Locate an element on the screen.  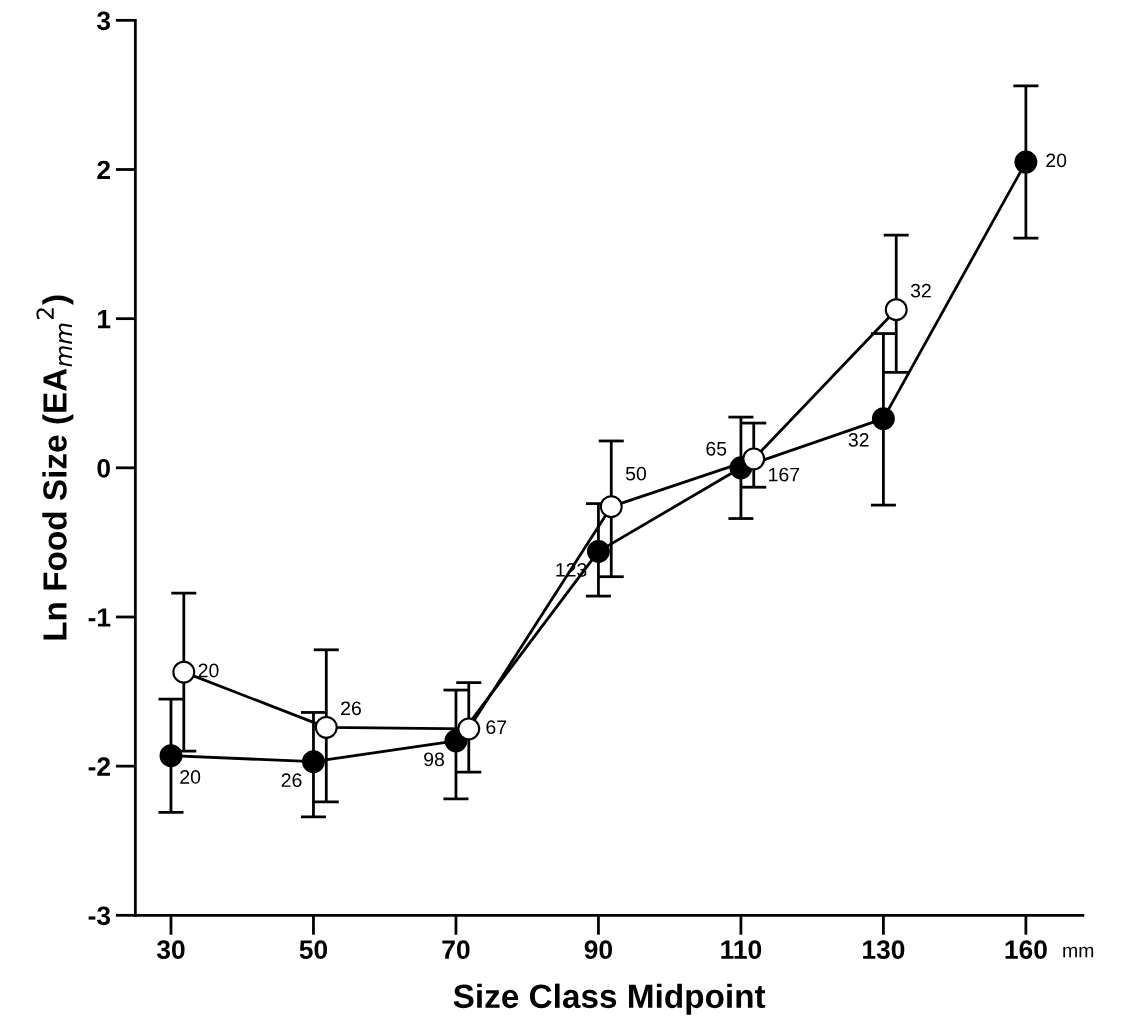
annotation: 67 is located at coordinates (496, 727).